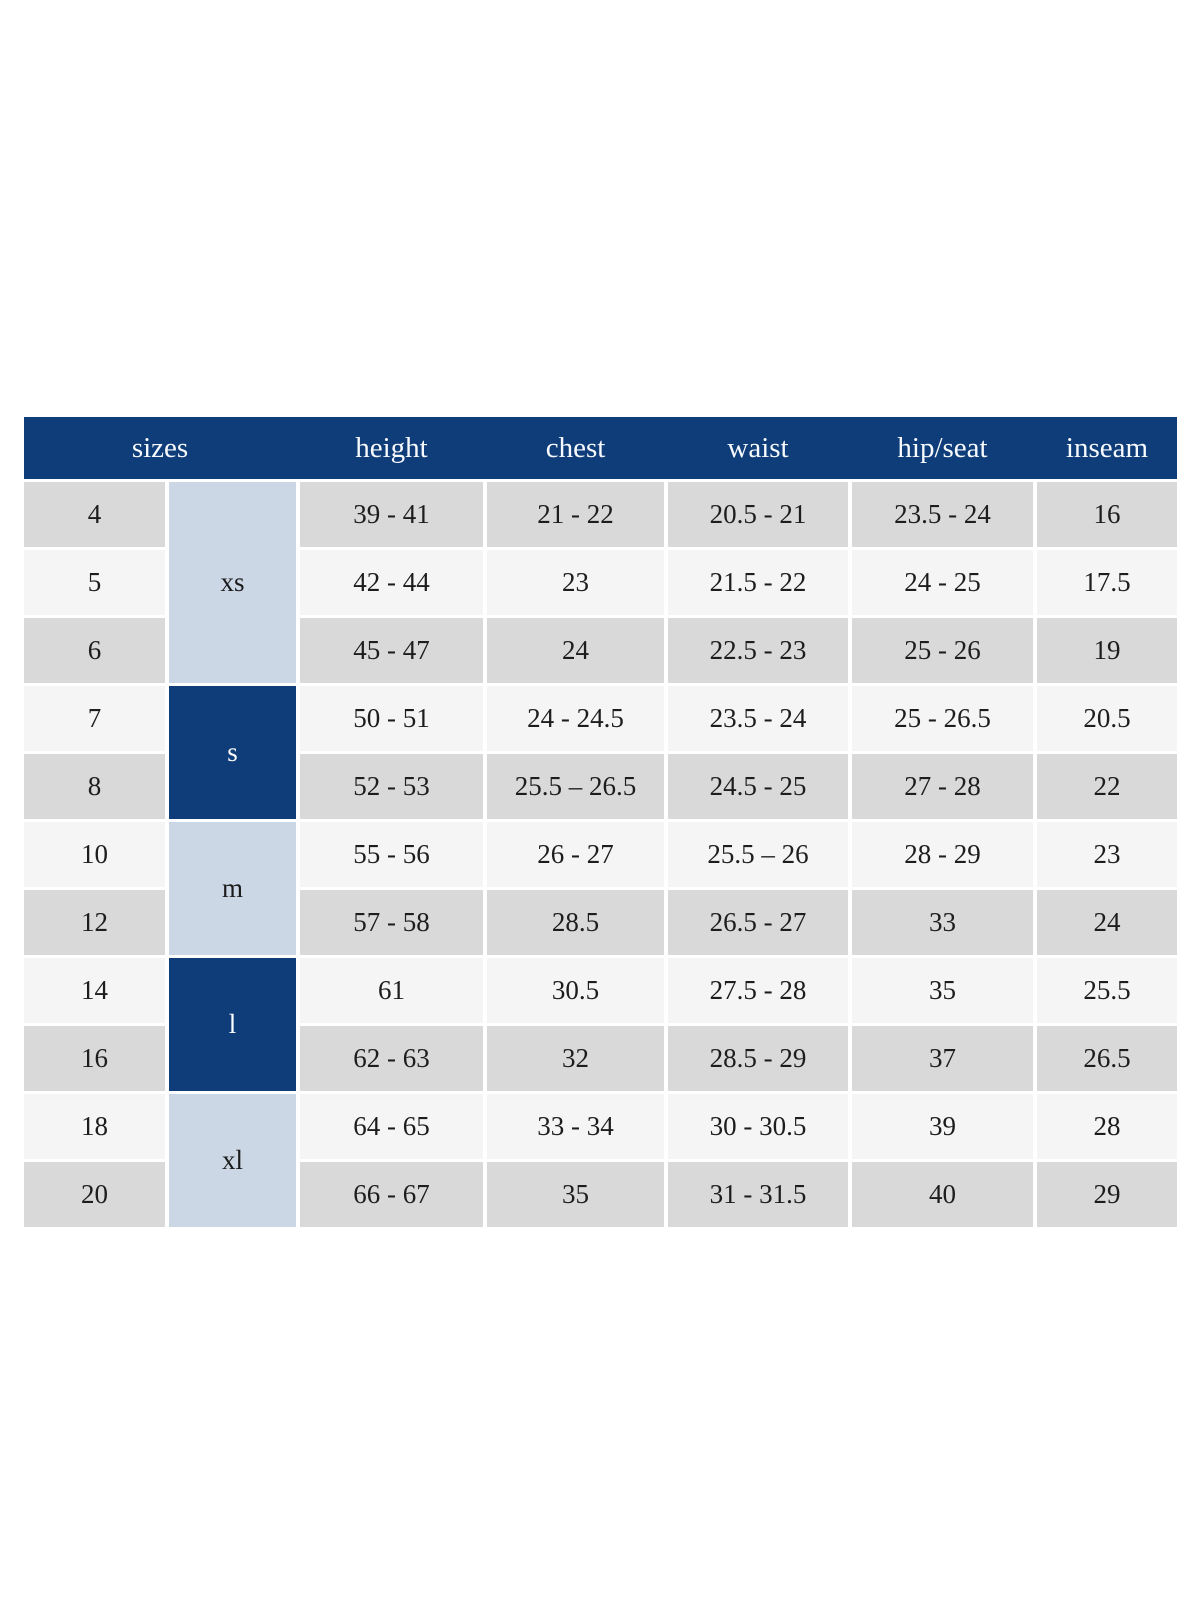 The width and height of the screenshot is (1200, 1600). Describe the element at coordinates (94, 718) in the screenshot. I see `size-cell: 7` at that location.